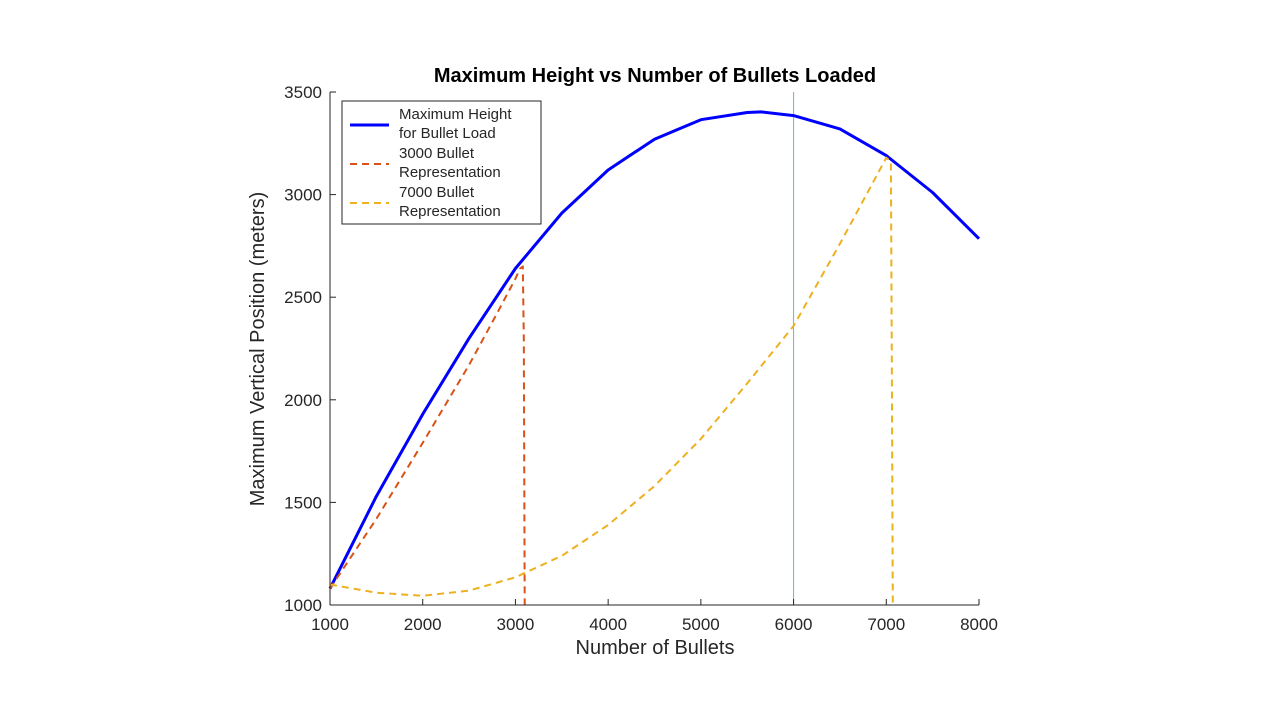 This screenshot has height=720, width=1280. Describe the element at coordinates (450, 163) in the screenshot. I see `legend-label-2: 3000 Bullet Representation` at that location.